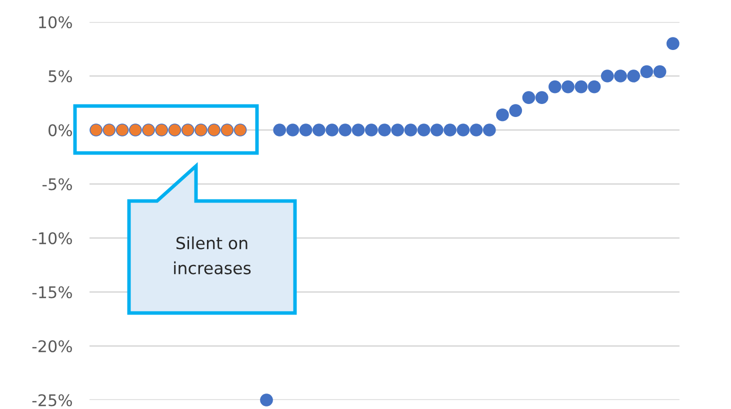 The width and height of the screenshot is (731, 409). Describe the element at coordinates (212, 255) in the screenshot. I see `annotation: Silent on increases` at that location.